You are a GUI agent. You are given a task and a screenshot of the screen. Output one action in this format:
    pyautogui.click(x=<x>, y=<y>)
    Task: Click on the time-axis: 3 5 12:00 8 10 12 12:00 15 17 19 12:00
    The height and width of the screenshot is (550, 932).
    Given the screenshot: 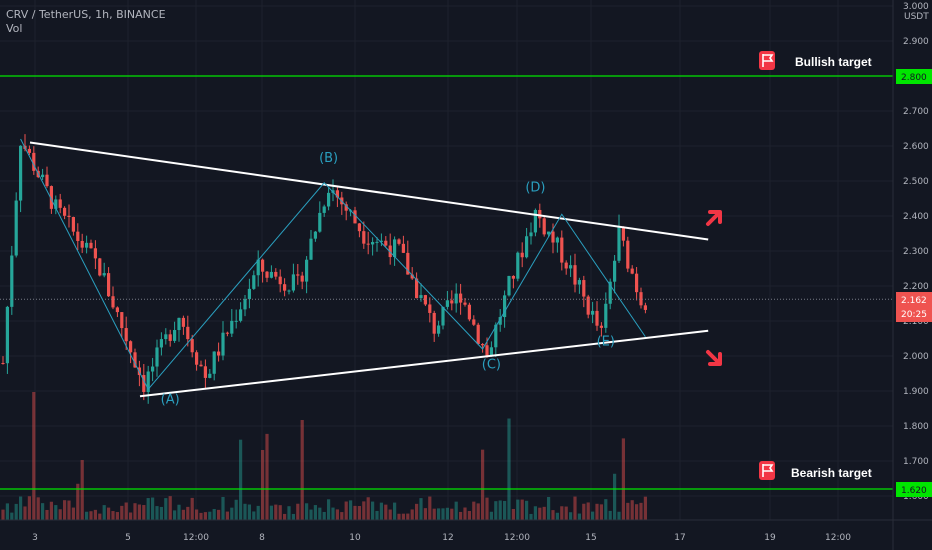 What is the action you would take?
    pyautogui.click(x=441, y=538)
    